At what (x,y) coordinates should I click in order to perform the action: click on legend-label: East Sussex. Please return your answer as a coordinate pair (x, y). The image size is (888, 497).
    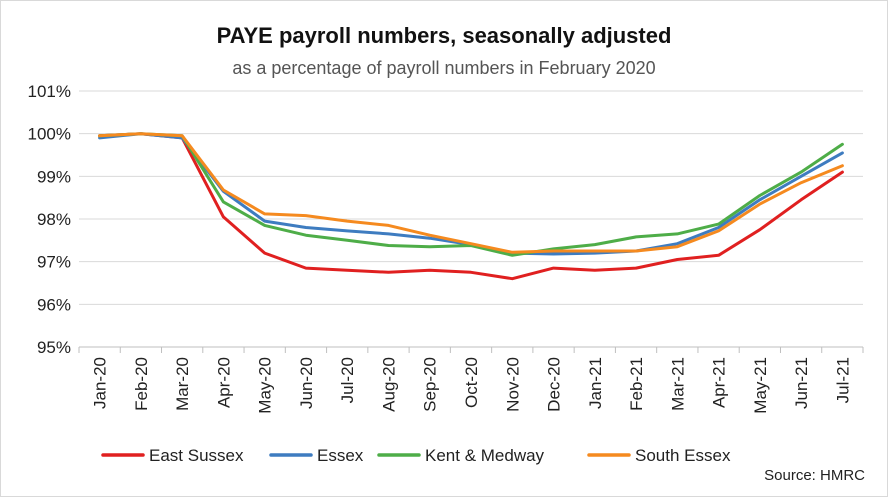
    Looking at the image, I should click on (196, 455).